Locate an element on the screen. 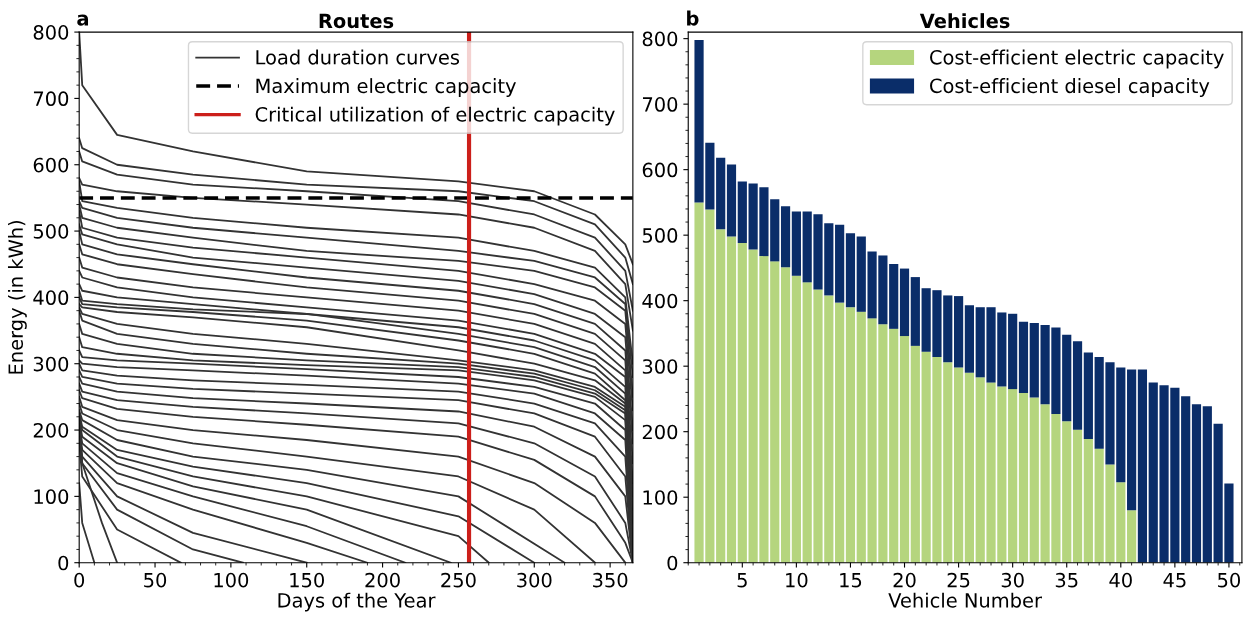 This screenshot has width=1257, height=617. x-tick-label: 45 is located at coordinates (1174, 580).